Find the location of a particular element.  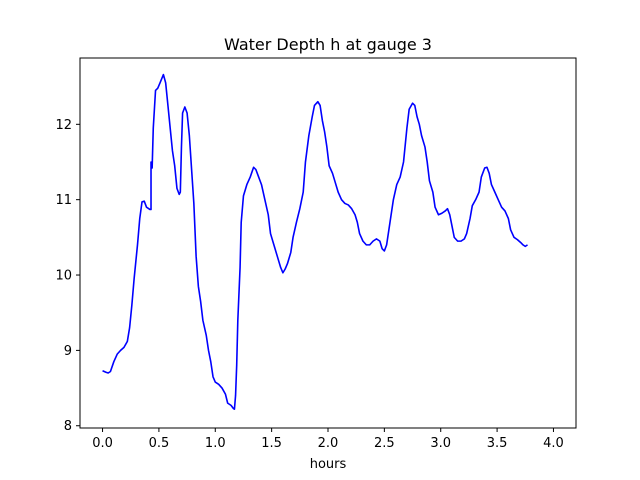

x-tick-label: 3.0 is located at coordinates (440, 443).